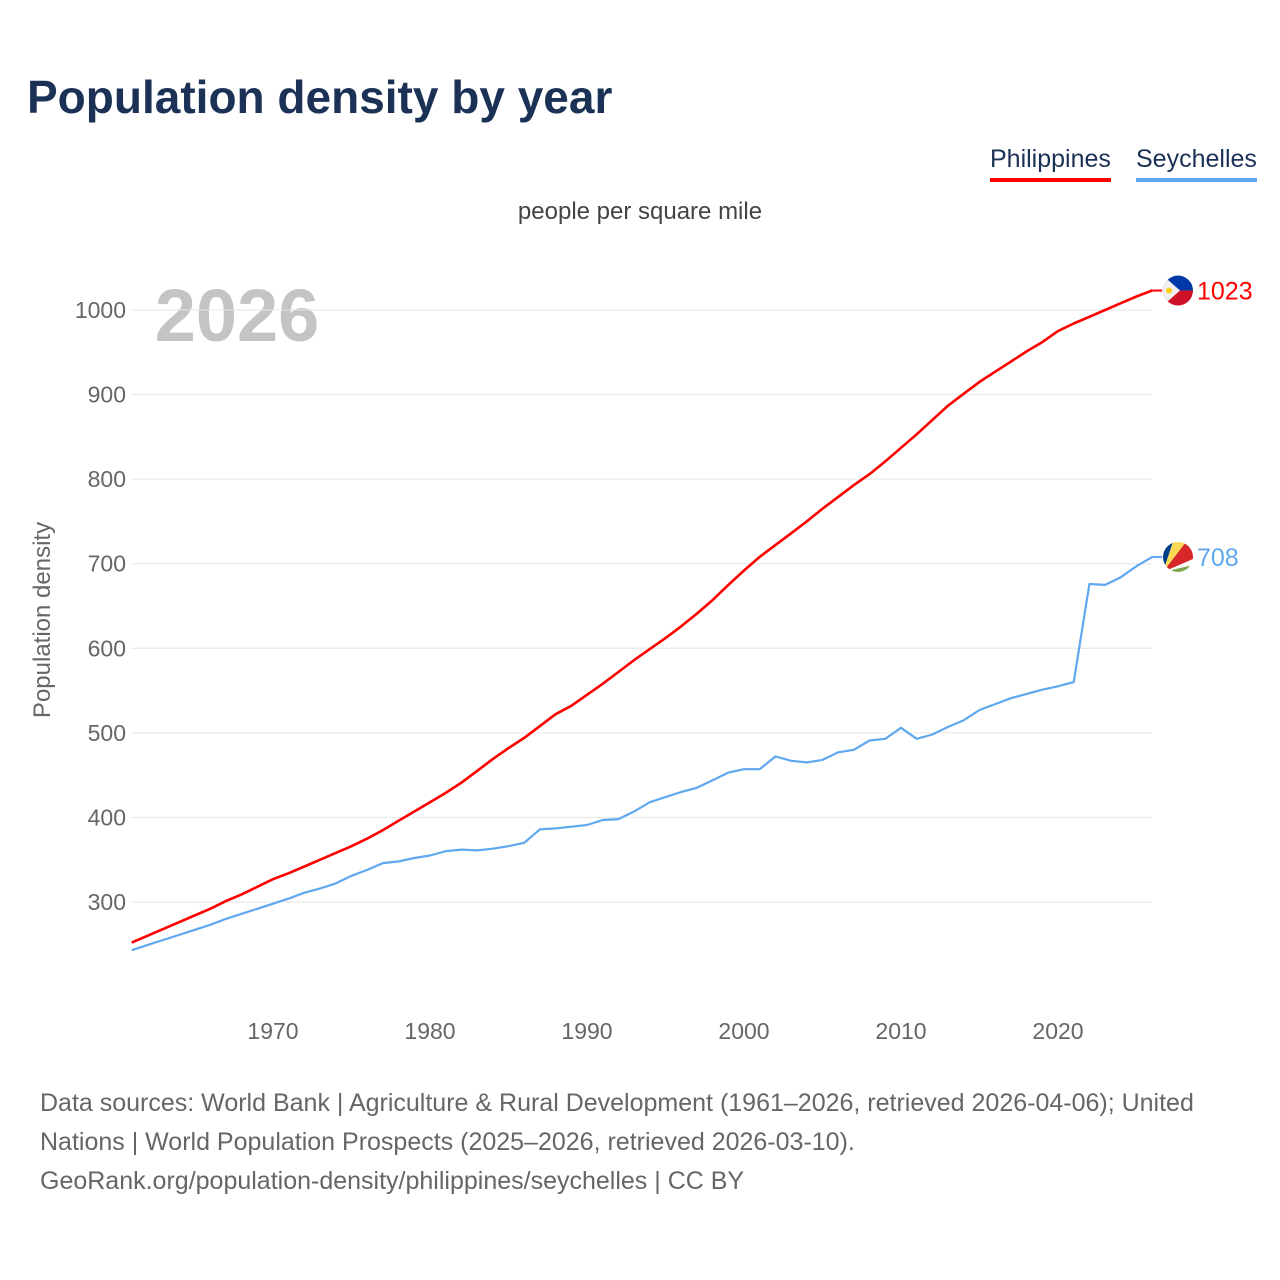 This screenshot has height=1280, width=1280. What do you see at coordinates (272, 1031) in the screenshot?
I see `x-tick-label: 1970` at bounding box center [272, 1031].